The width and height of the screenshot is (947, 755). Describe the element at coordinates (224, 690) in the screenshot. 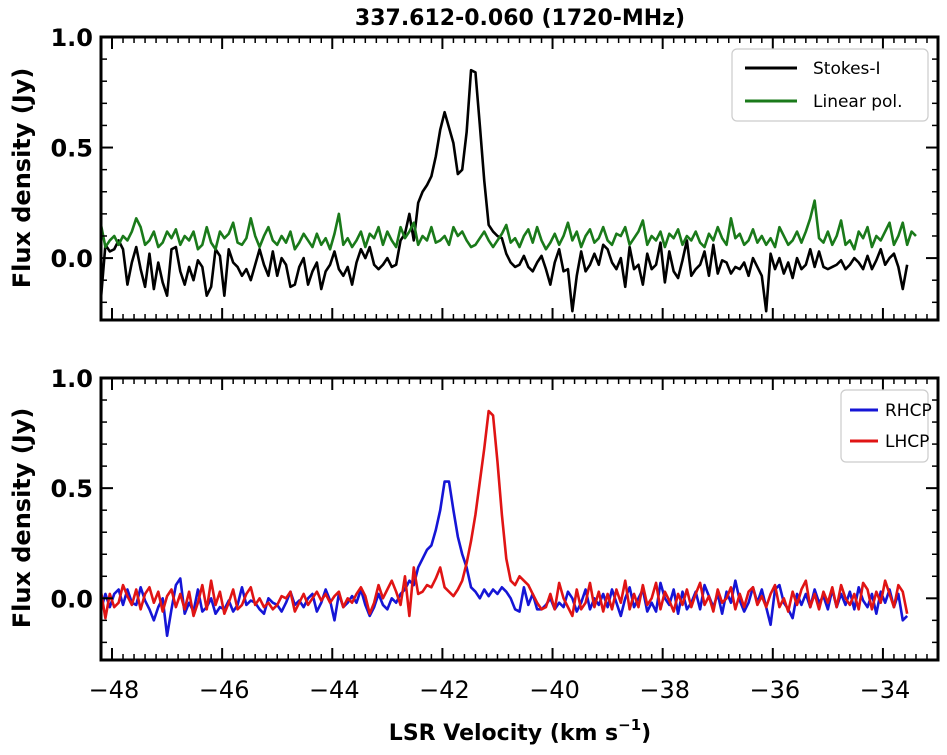

I see `x-tick-label: −46` at that location.